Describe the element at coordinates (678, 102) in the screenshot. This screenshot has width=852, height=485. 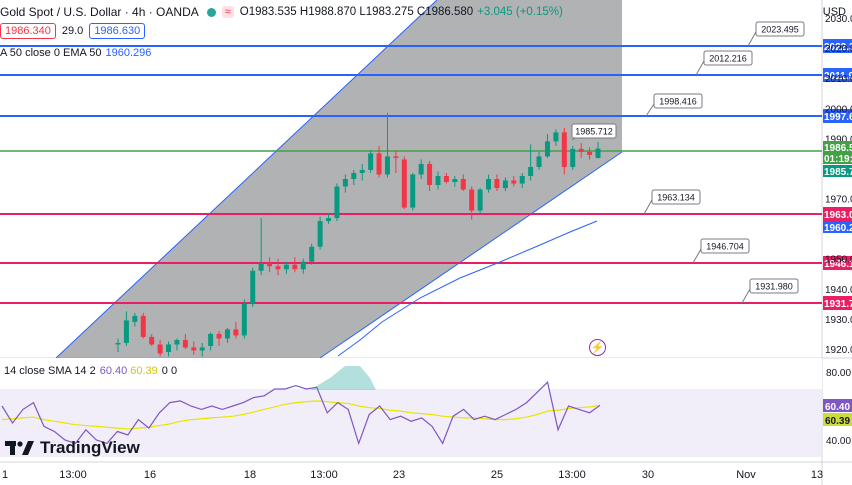
I see `level-label: 1998.416` at that location.